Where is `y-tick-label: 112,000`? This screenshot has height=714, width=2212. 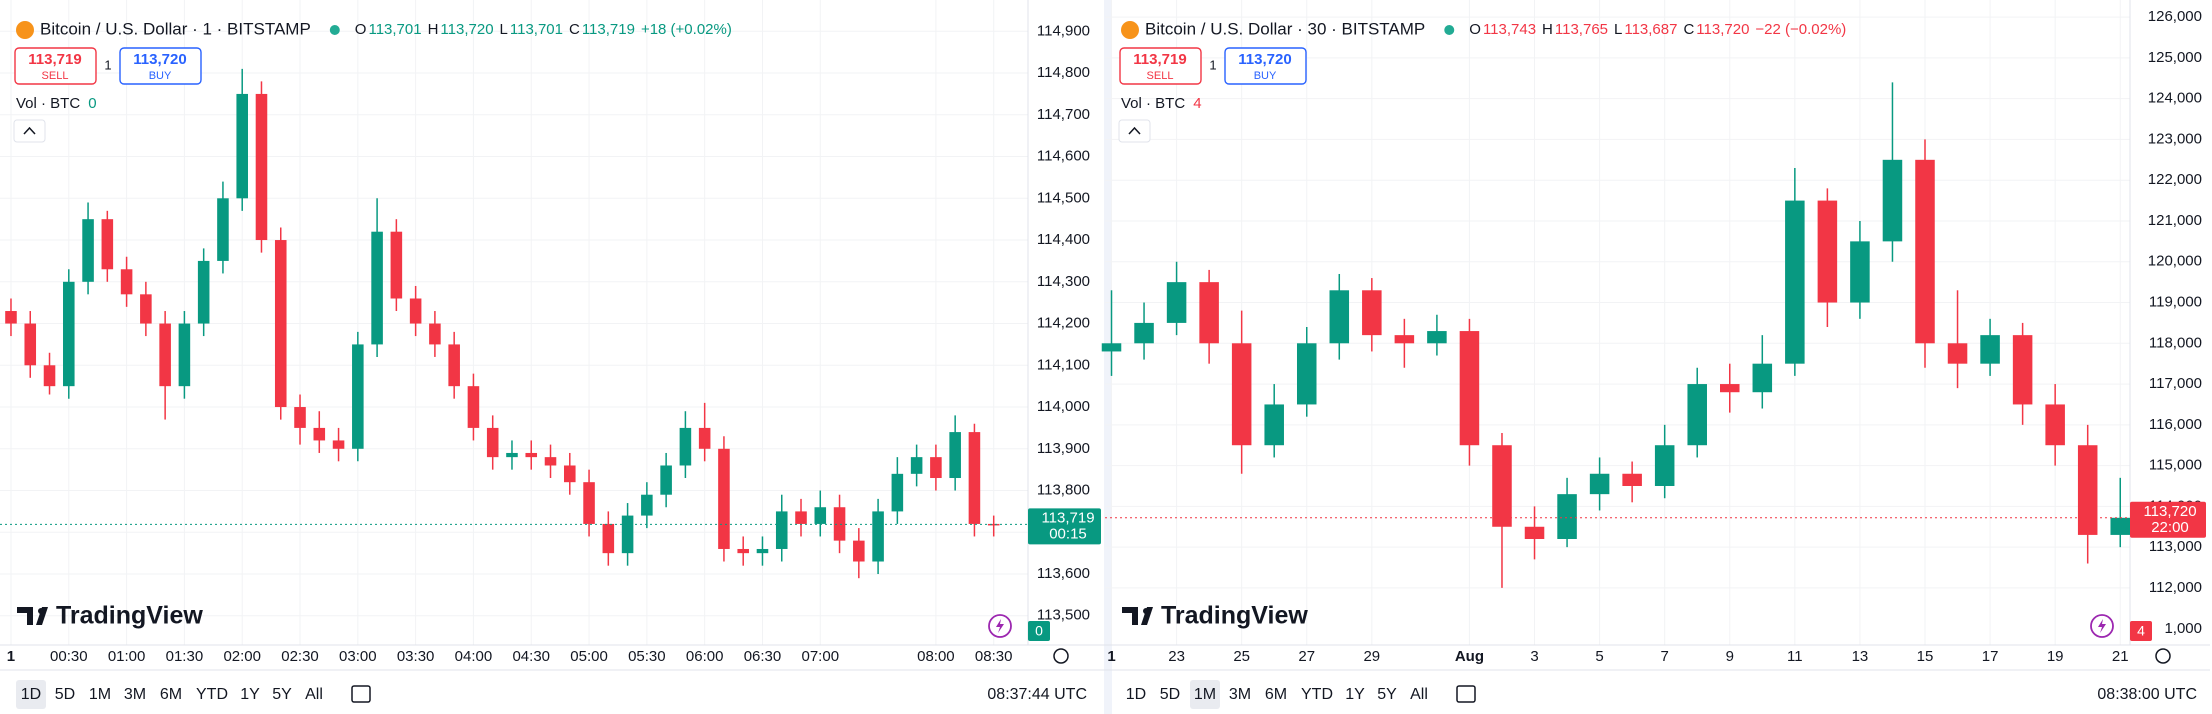
y-tick-label: 112,000 is located at coordinates (2175, 587).